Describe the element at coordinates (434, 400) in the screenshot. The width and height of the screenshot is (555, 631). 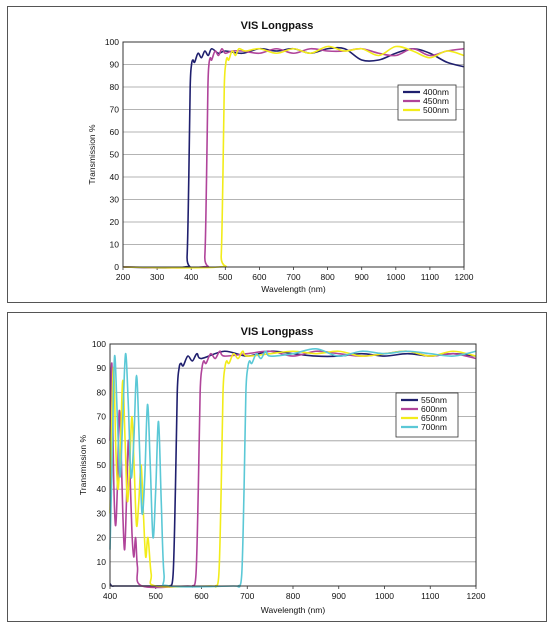
I see `legend-entry: 550nm` at that location.